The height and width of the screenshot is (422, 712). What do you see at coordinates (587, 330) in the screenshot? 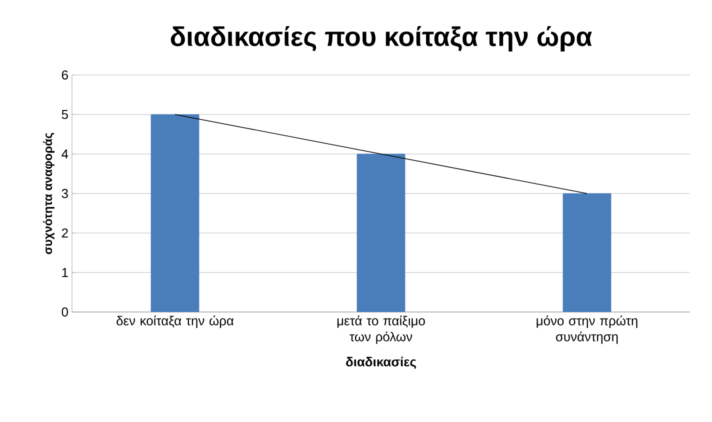
I see `x-tick-label: μόνο στην πρώτη συνάντηση` at bounding box center [587, 330].